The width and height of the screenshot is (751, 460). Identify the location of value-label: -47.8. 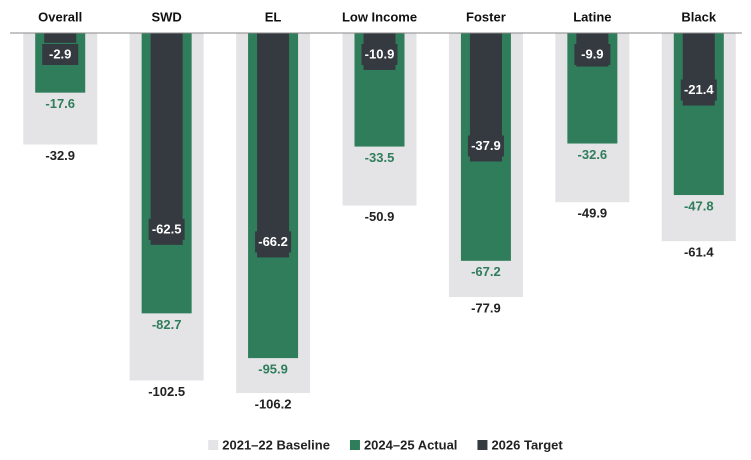
(699, 205).